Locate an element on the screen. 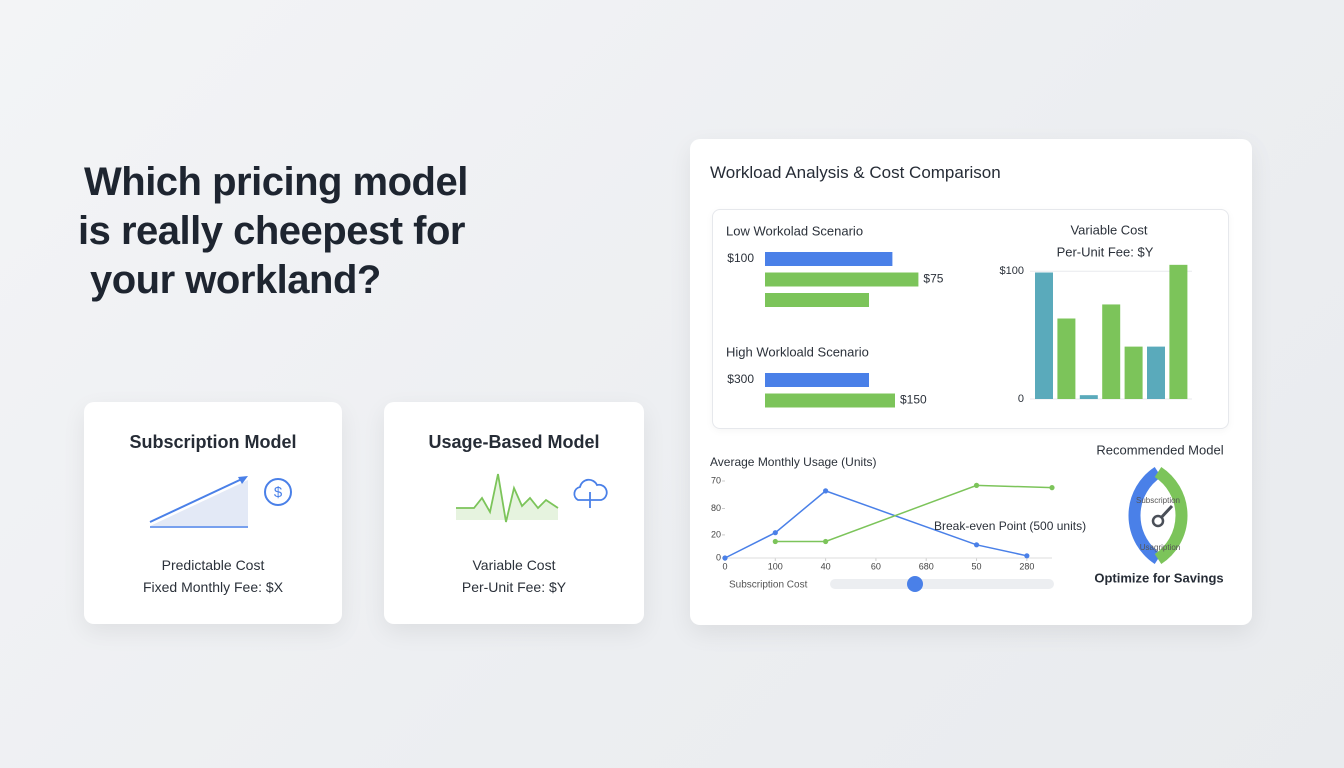  card-icon is located at coordinates (532, 498).